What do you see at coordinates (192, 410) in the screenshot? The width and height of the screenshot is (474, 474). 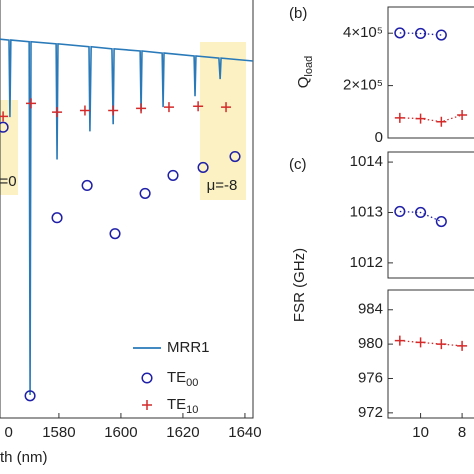 I see `legend-label-part: 10` at bounding box center [192, 410].